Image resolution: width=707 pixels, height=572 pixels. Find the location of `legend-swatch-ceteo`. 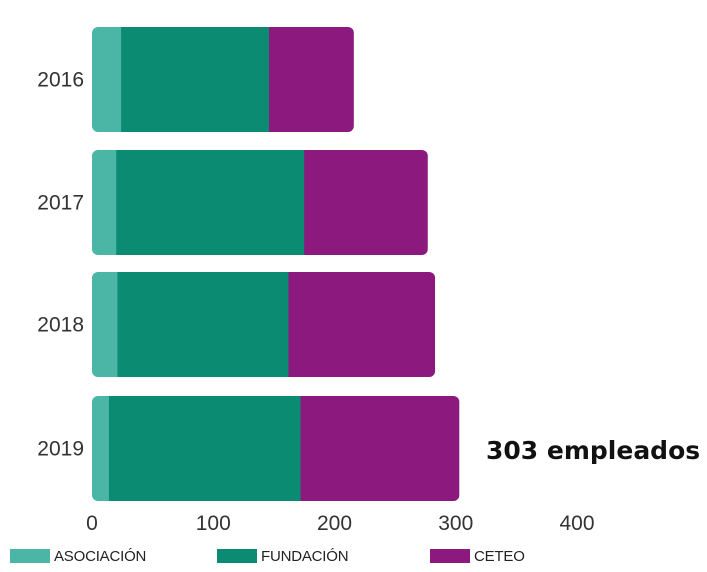

legend-swatch-ceteo is located at coordinates (450, 556).